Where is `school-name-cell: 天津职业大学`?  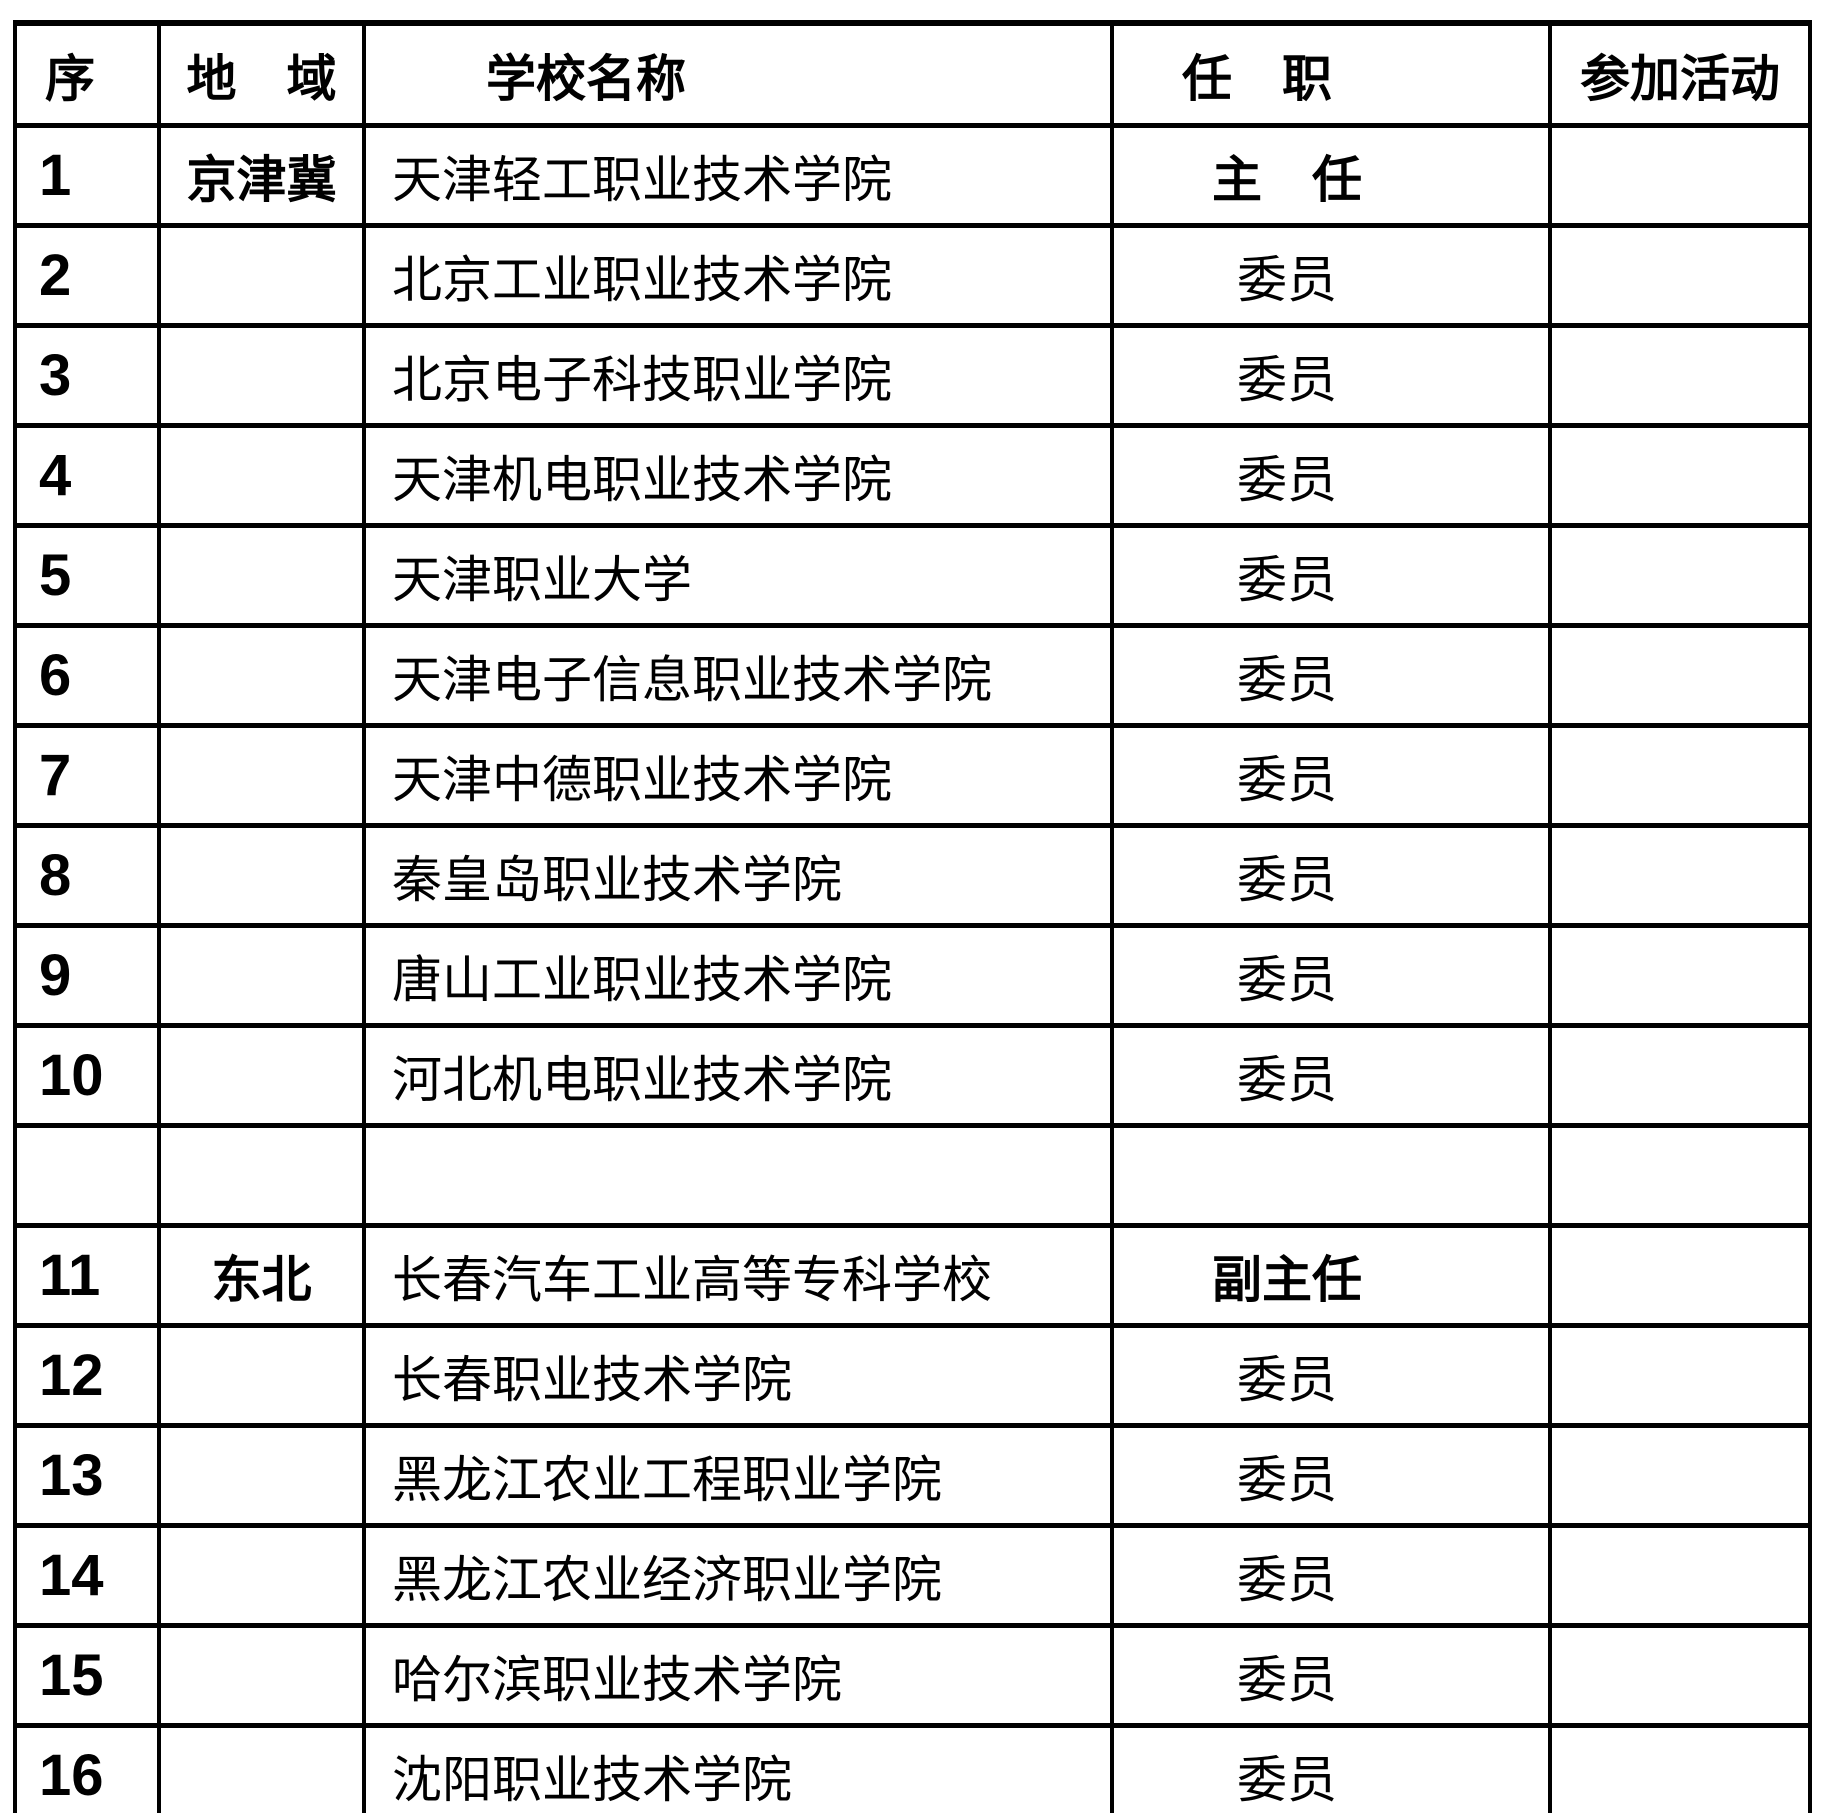
school-name-cell: 天津职业大学 is located at coordinates (738, 575).